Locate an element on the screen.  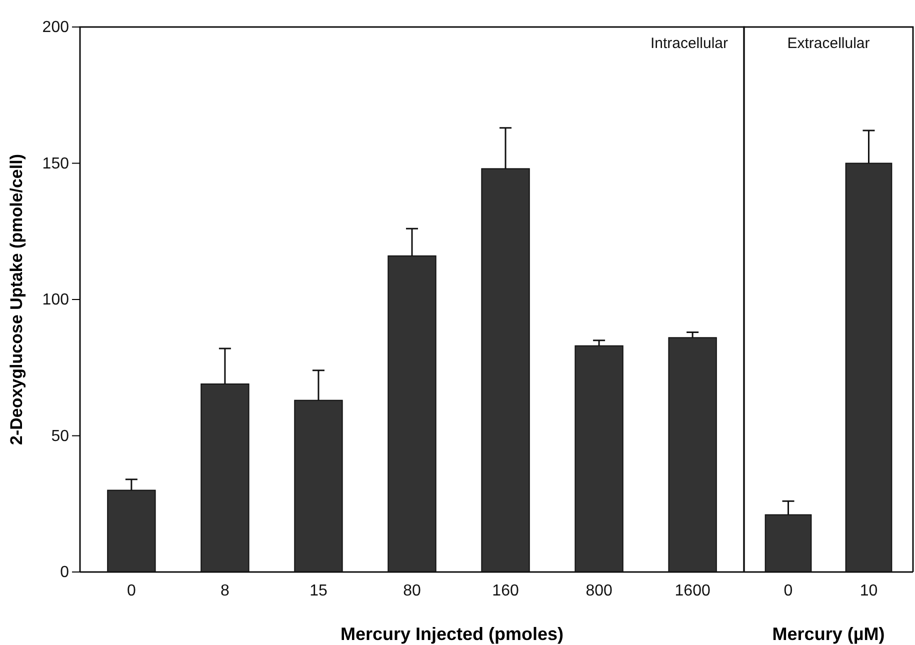
x-axis-title: Mercury Injected (pmoles) is located at coordinates (452, 634).